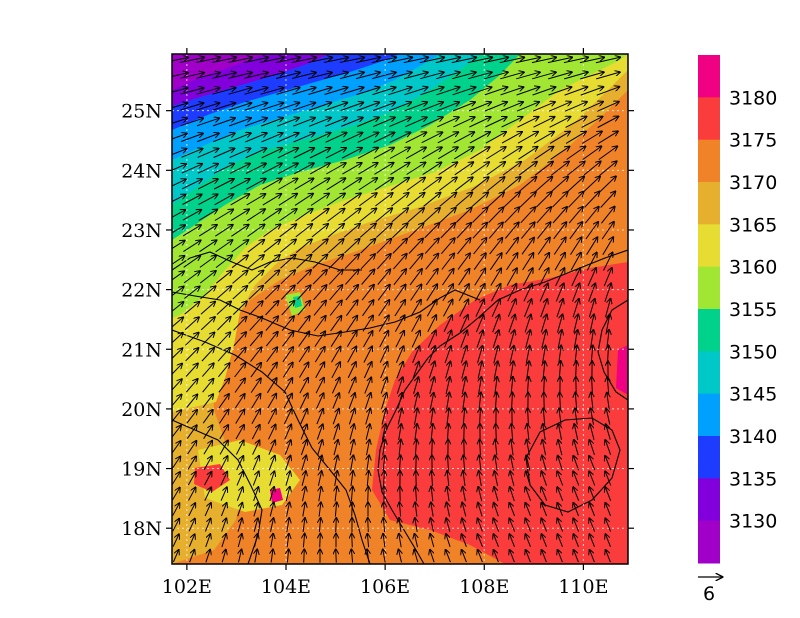 This screenshot has height=618, width=800. Describe the element at coordinates (753, 352) in the screenshot. I see `colorbar-tick-label: 3150` at that location.